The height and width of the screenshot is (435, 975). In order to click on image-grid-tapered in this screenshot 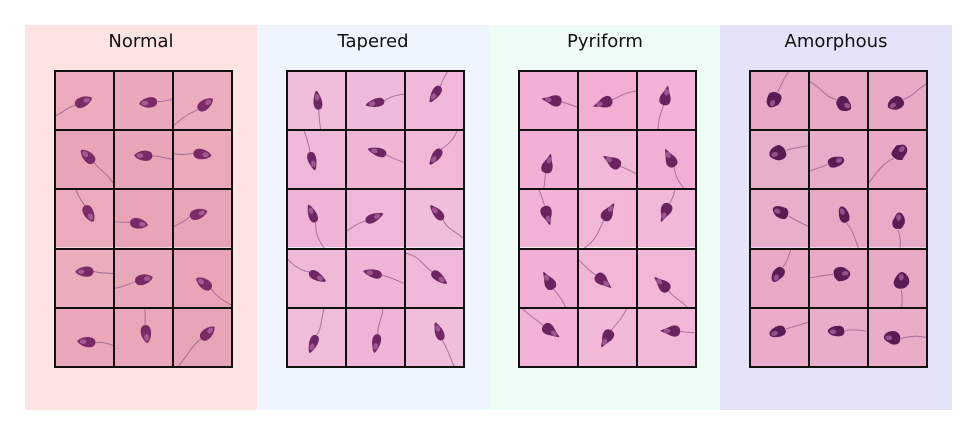, I will do `click(375, 219)`.